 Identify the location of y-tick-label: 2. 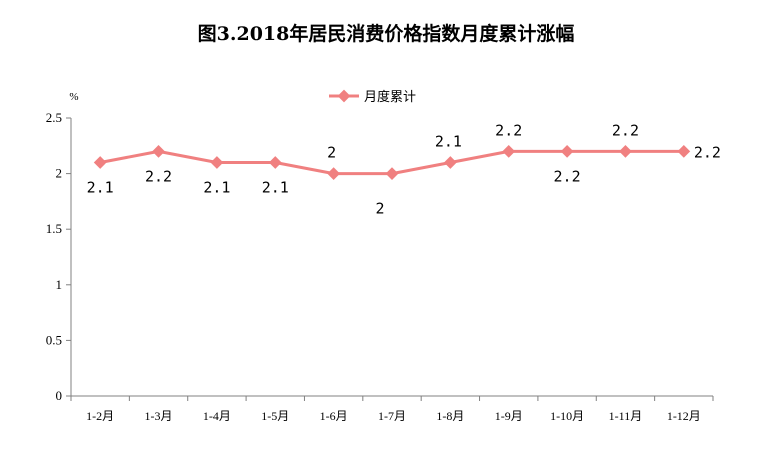
(59, 173).